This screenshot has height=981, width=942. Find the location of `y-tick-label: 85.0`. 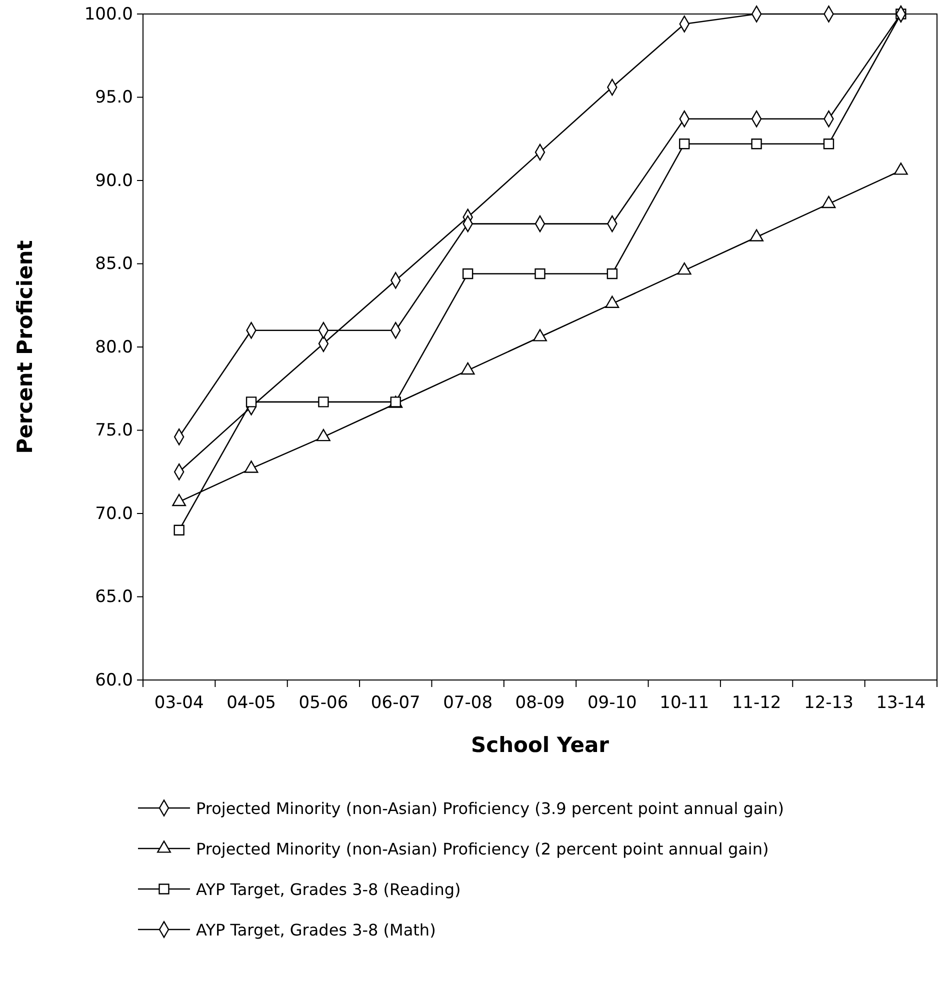

y-tick-label: 85.0 is located at coordinates (114, 264).